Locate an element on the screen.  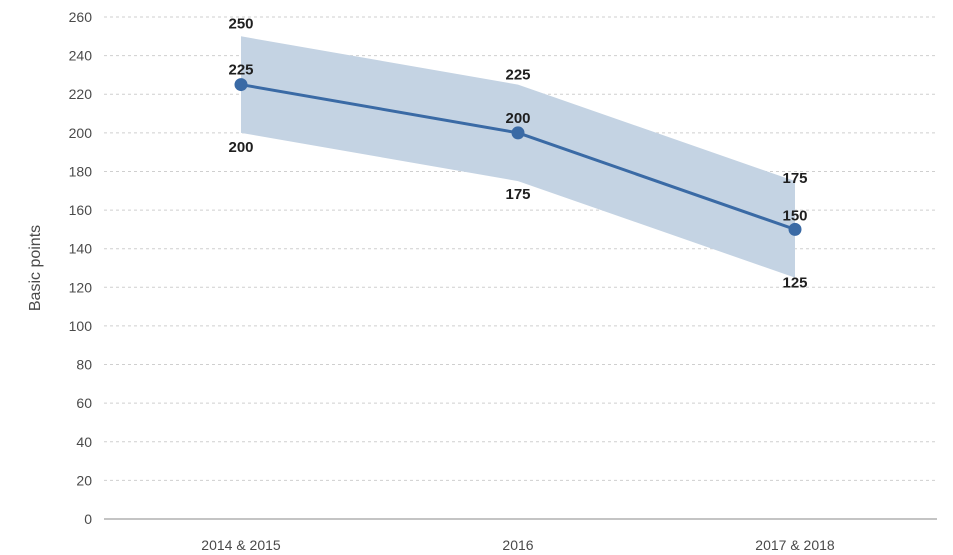
x-axis-ticks: 2014 & 2015 2016 2017 & 2018 is located at coordinates (518, 545).